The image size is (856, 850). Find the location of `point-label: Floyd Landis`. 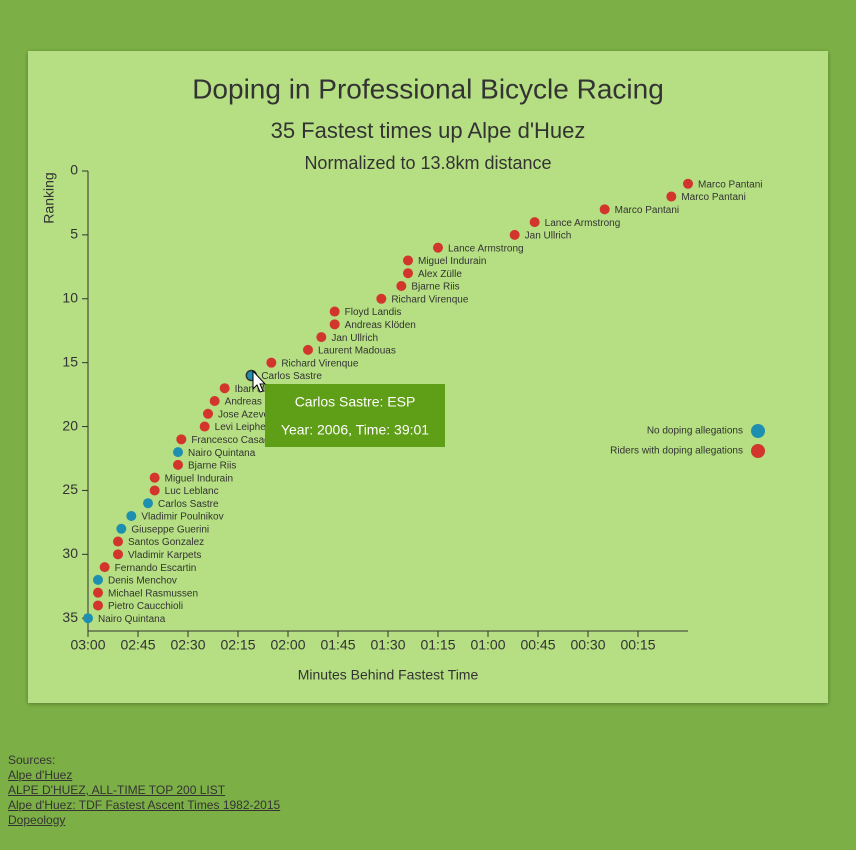

point-label: Floyd Landis is located at coordinates (373, 312).